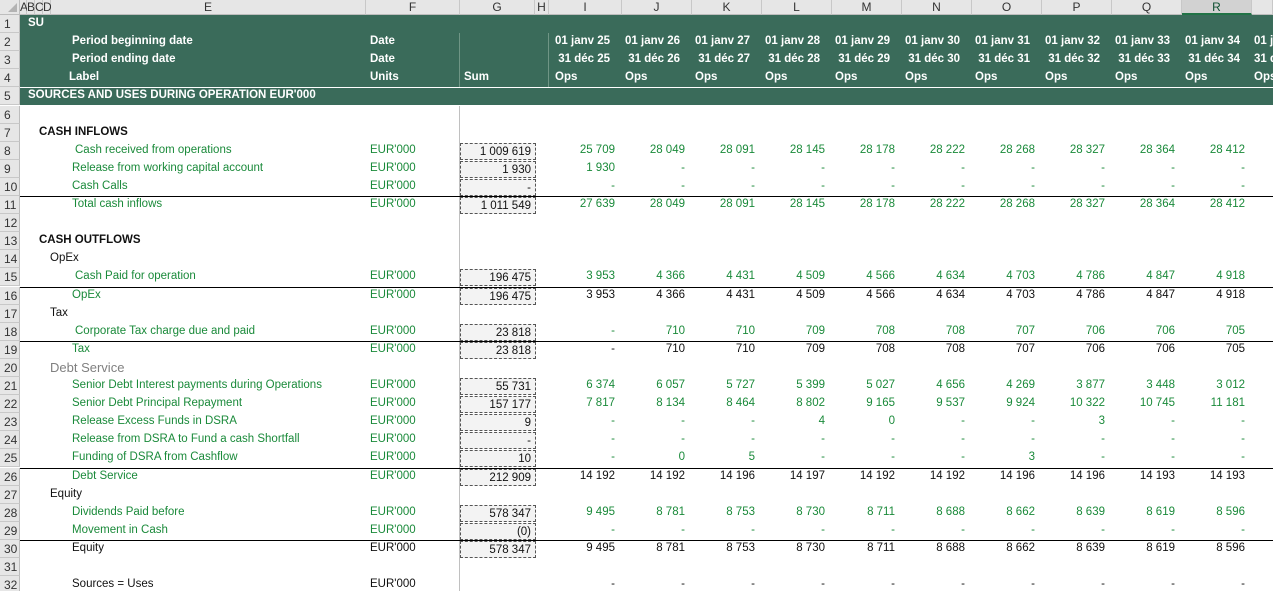 The image size is (1273, 591). Describe the element at coordinates (867, 7) in the screenshot. I see `column-header-M: M` at that location.